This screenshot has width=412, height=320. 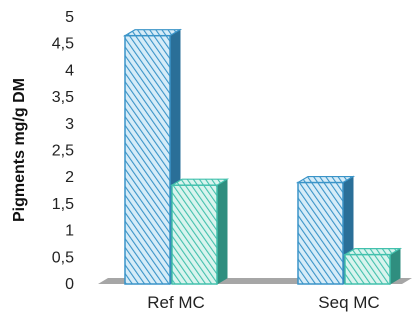 What do you see at coordinates (69, 17) in the screenshot?
I see `y-tick-label: 5` at bounding box center [69, 17].